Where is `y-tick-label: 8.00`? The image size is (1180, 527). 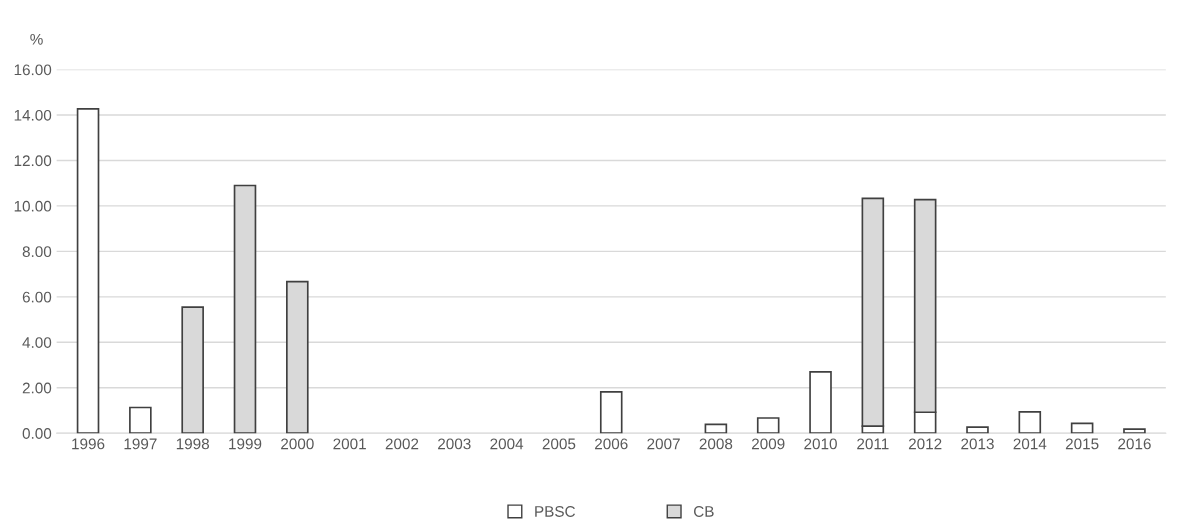
y-tick-label: 8.00 is located at coordinates (37, 252).